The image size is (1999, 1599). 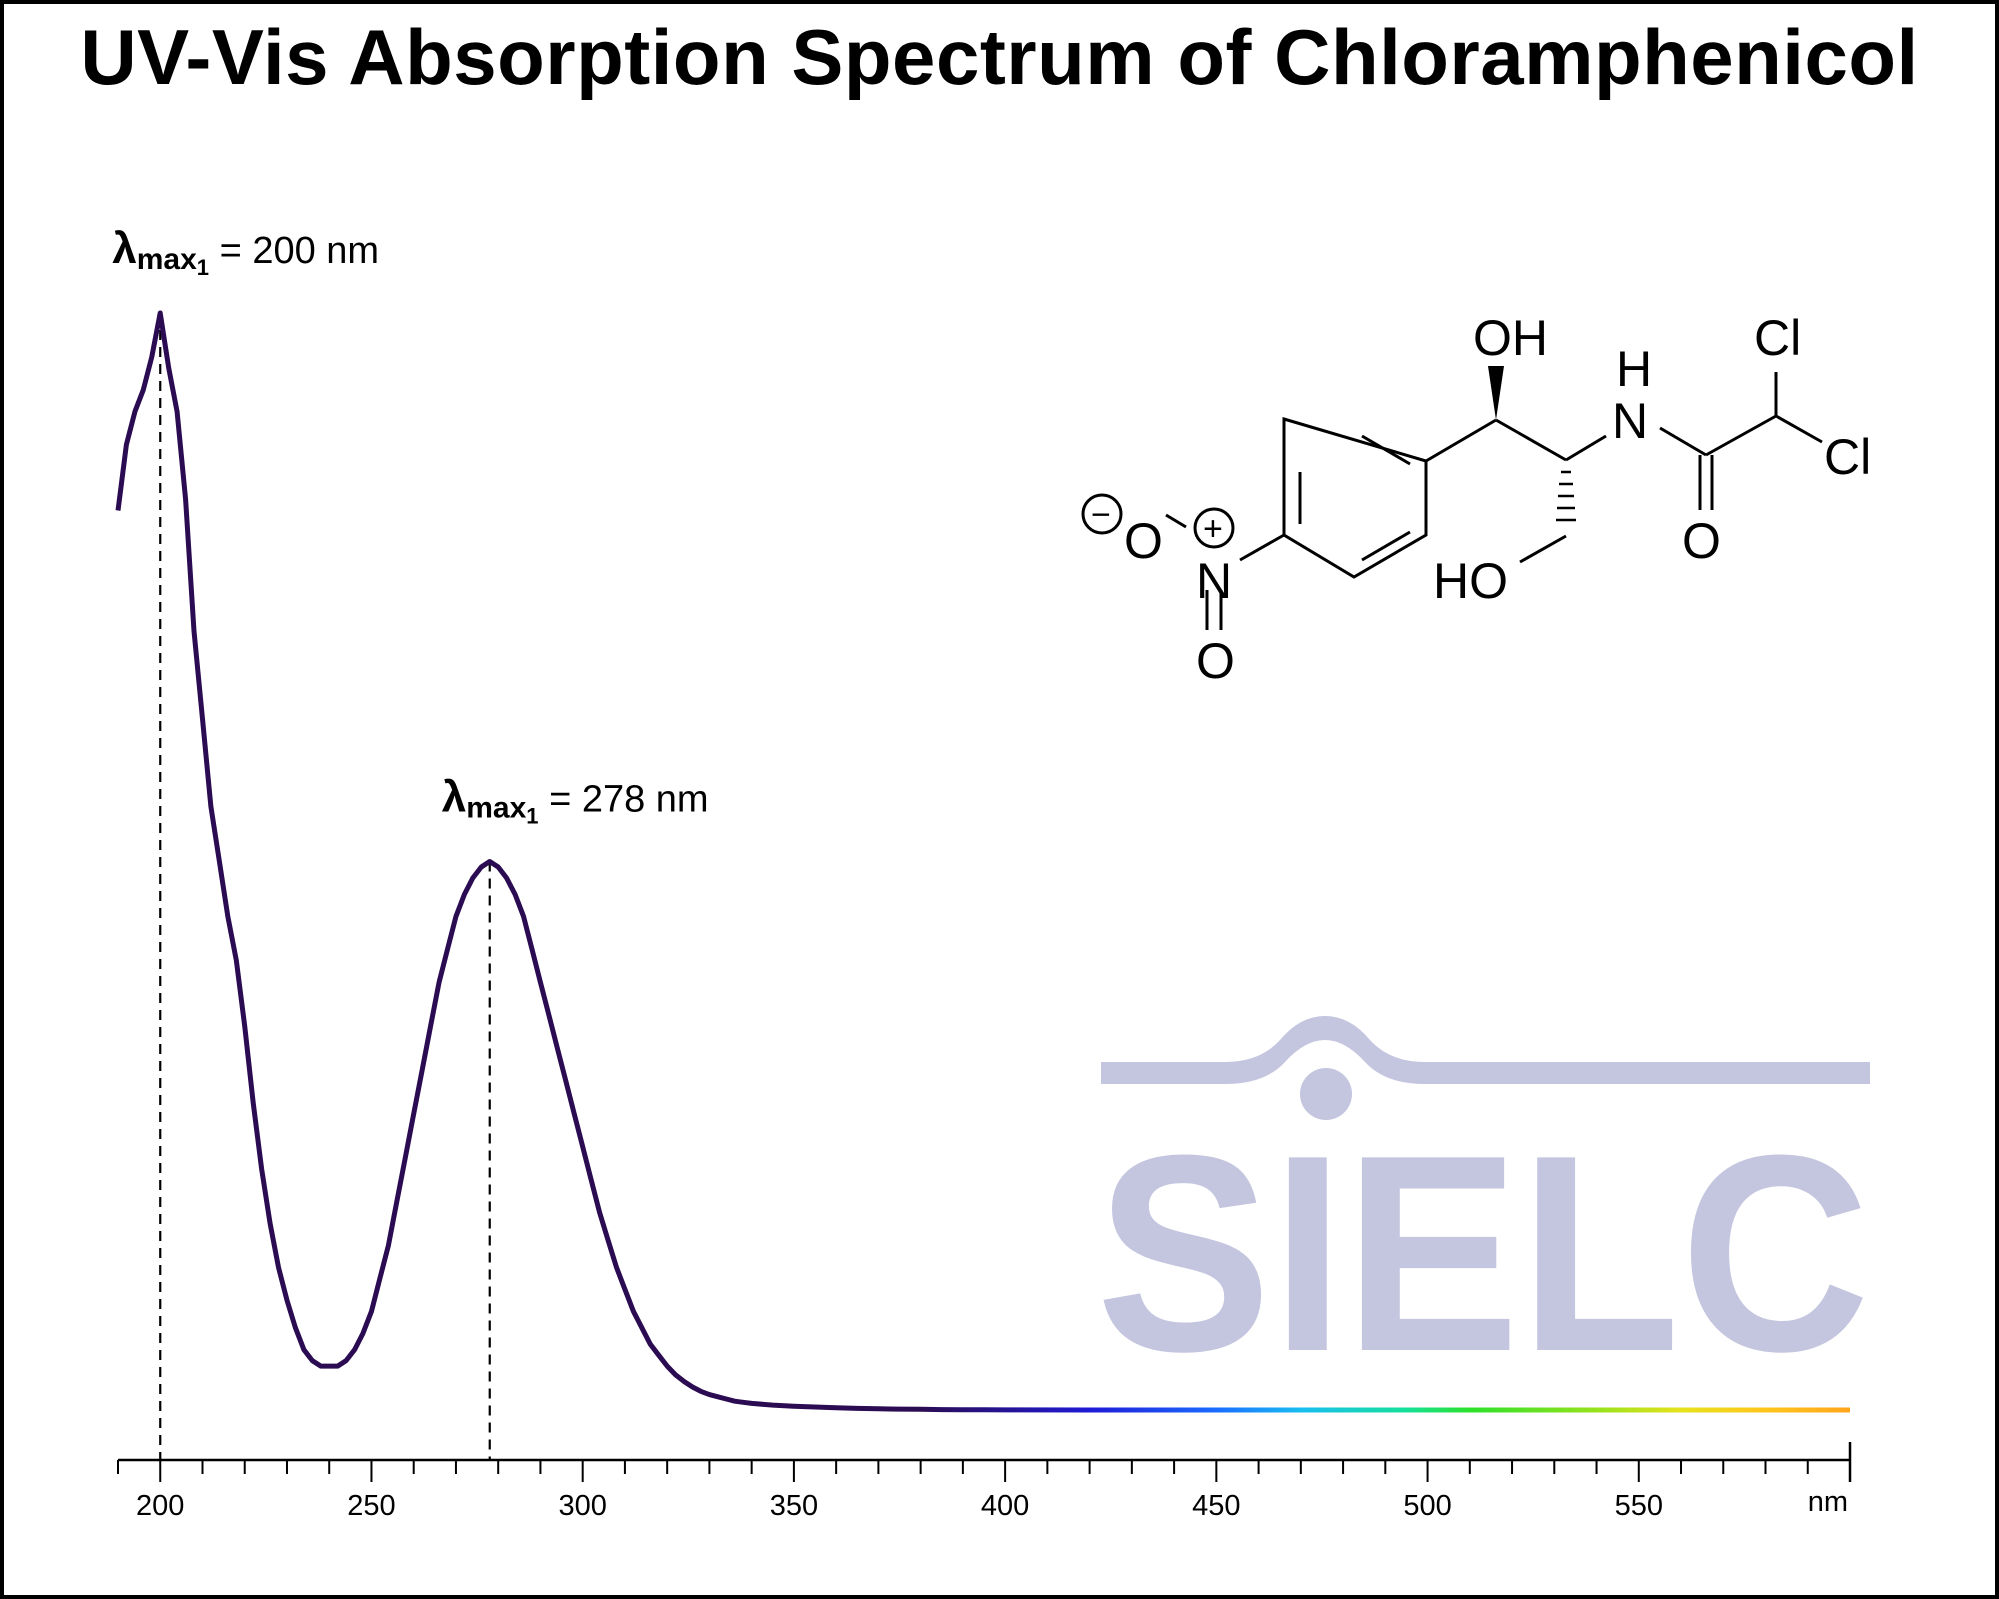 I want to click on watermark-wave, so click(x=1485, y=1050).